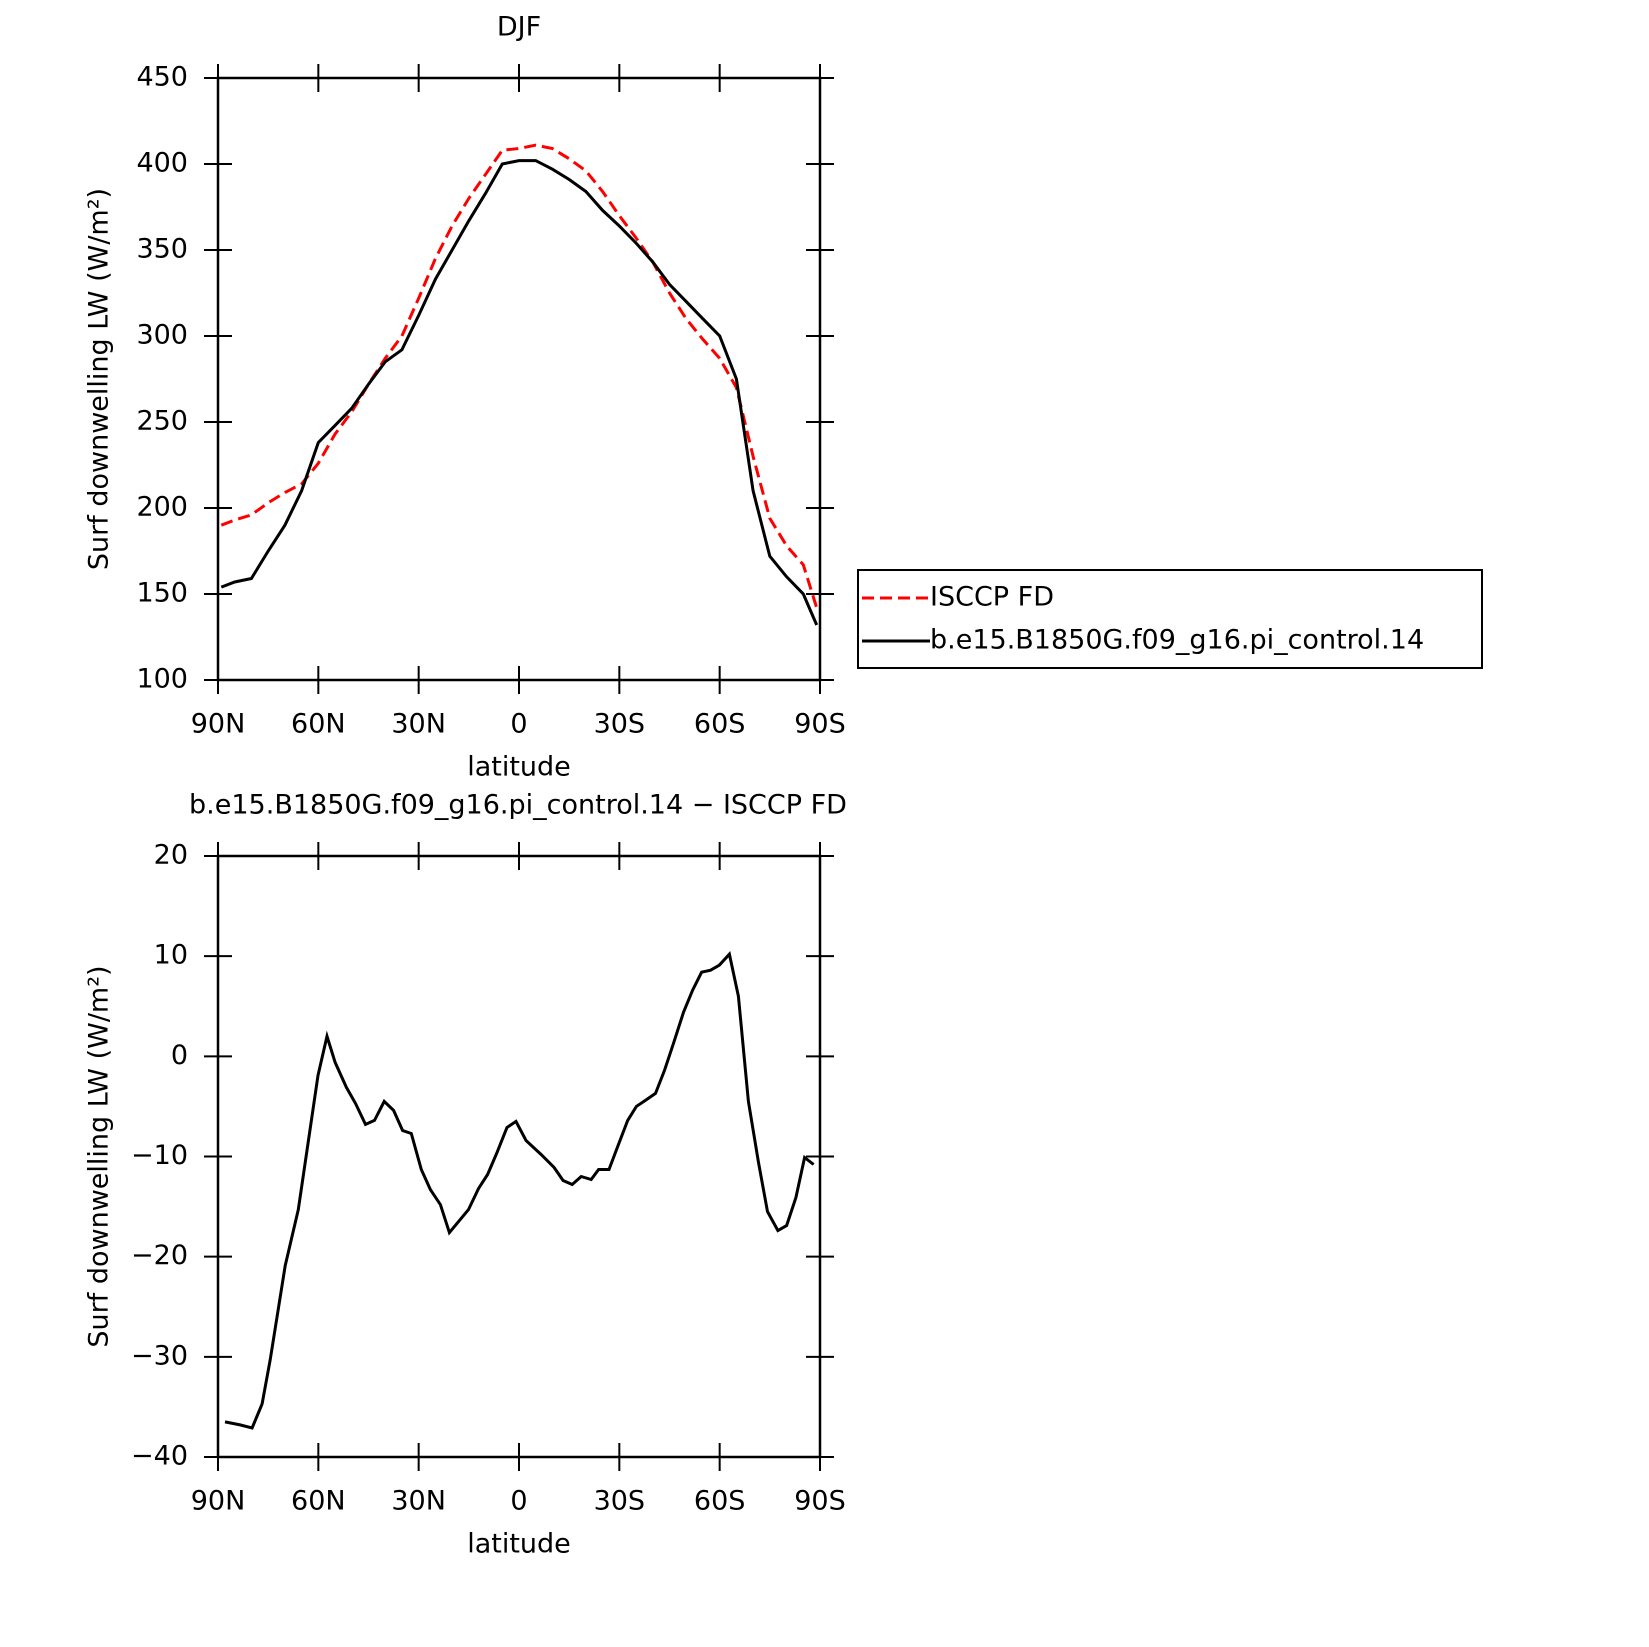 The image size is (1649, 1647). Describe the element at coordinates (1170, 619) in the screenshot. I see `legend-box` at that location.